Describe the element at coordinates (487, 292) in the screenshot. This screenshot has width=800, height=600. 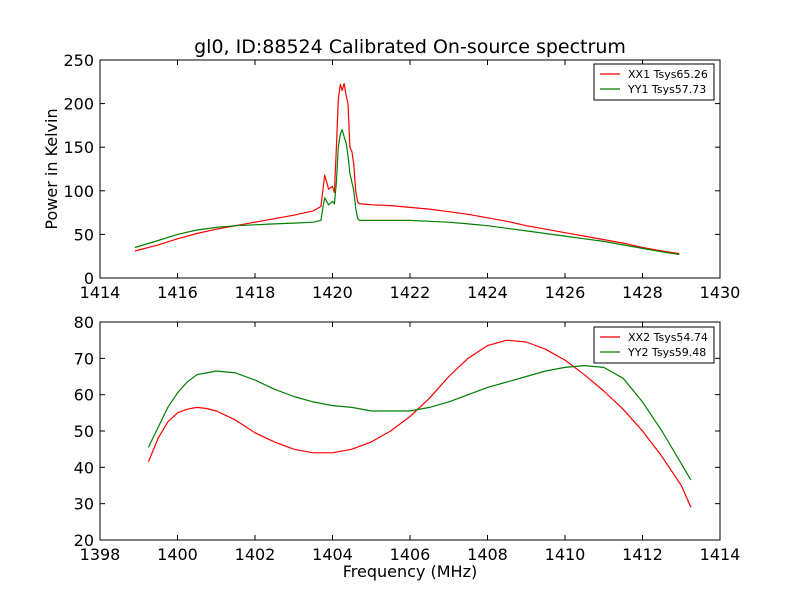
I see `x-tick-label: 1424` at that location.